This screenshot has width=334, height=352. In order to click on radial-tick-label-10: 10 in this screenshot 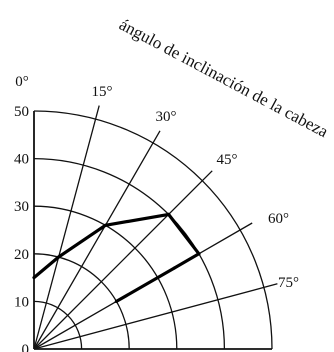, I will do `click(21, 302)`.